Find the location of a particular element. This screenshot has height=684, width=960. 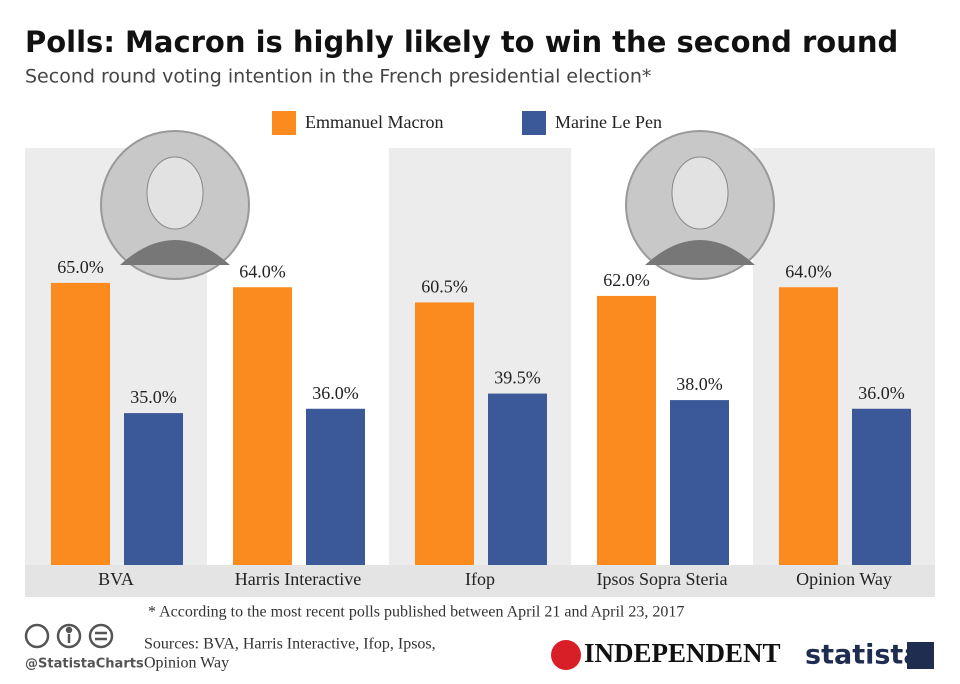

nd-icon is located at coordinates (101, 636).